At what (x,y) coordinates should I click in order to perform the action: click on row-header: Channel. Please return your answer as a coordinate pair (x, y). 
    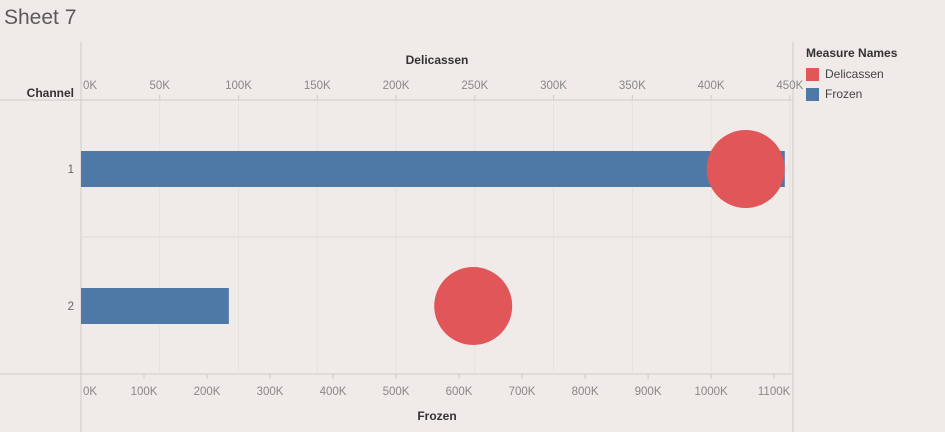
    Looking at the image, I should click on (50, 93).